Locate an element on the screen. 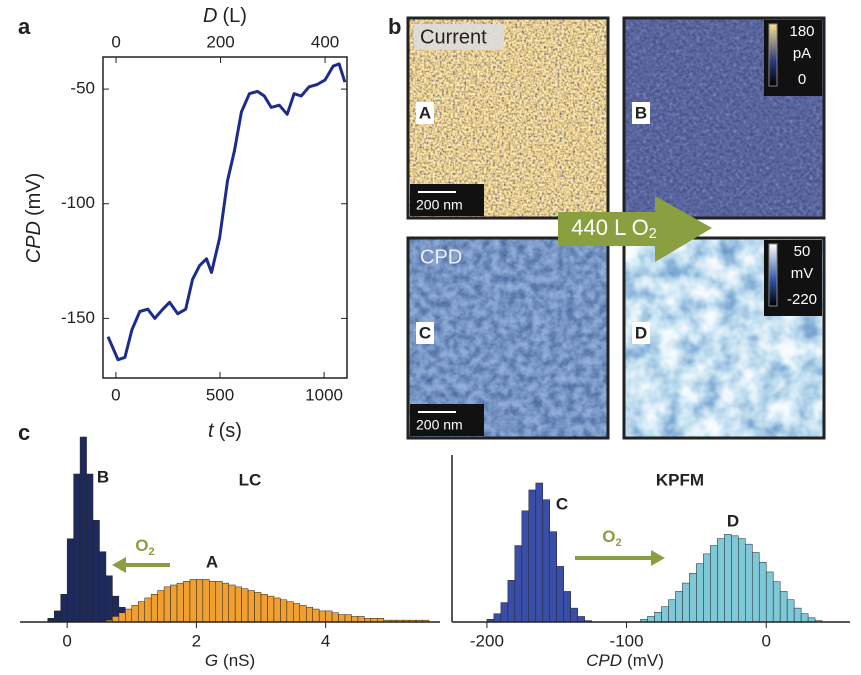 The image size is (861, 675). image-label: C is located at coordinates (425, 332).